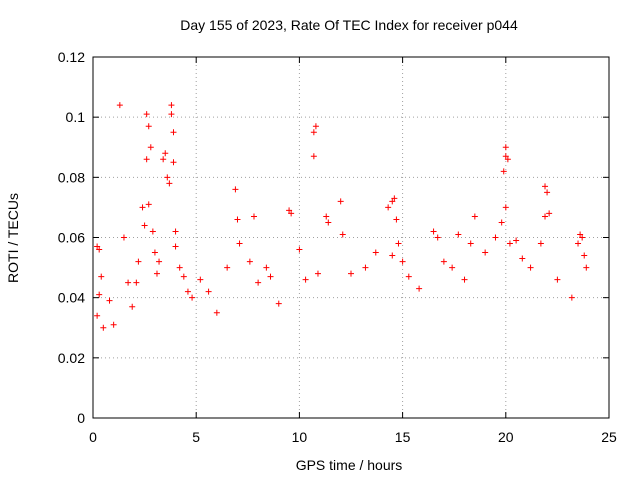  Describe the element at coordinates (71, 238) in the screenshot. I see `y-tick-label: 0.06` at that location.